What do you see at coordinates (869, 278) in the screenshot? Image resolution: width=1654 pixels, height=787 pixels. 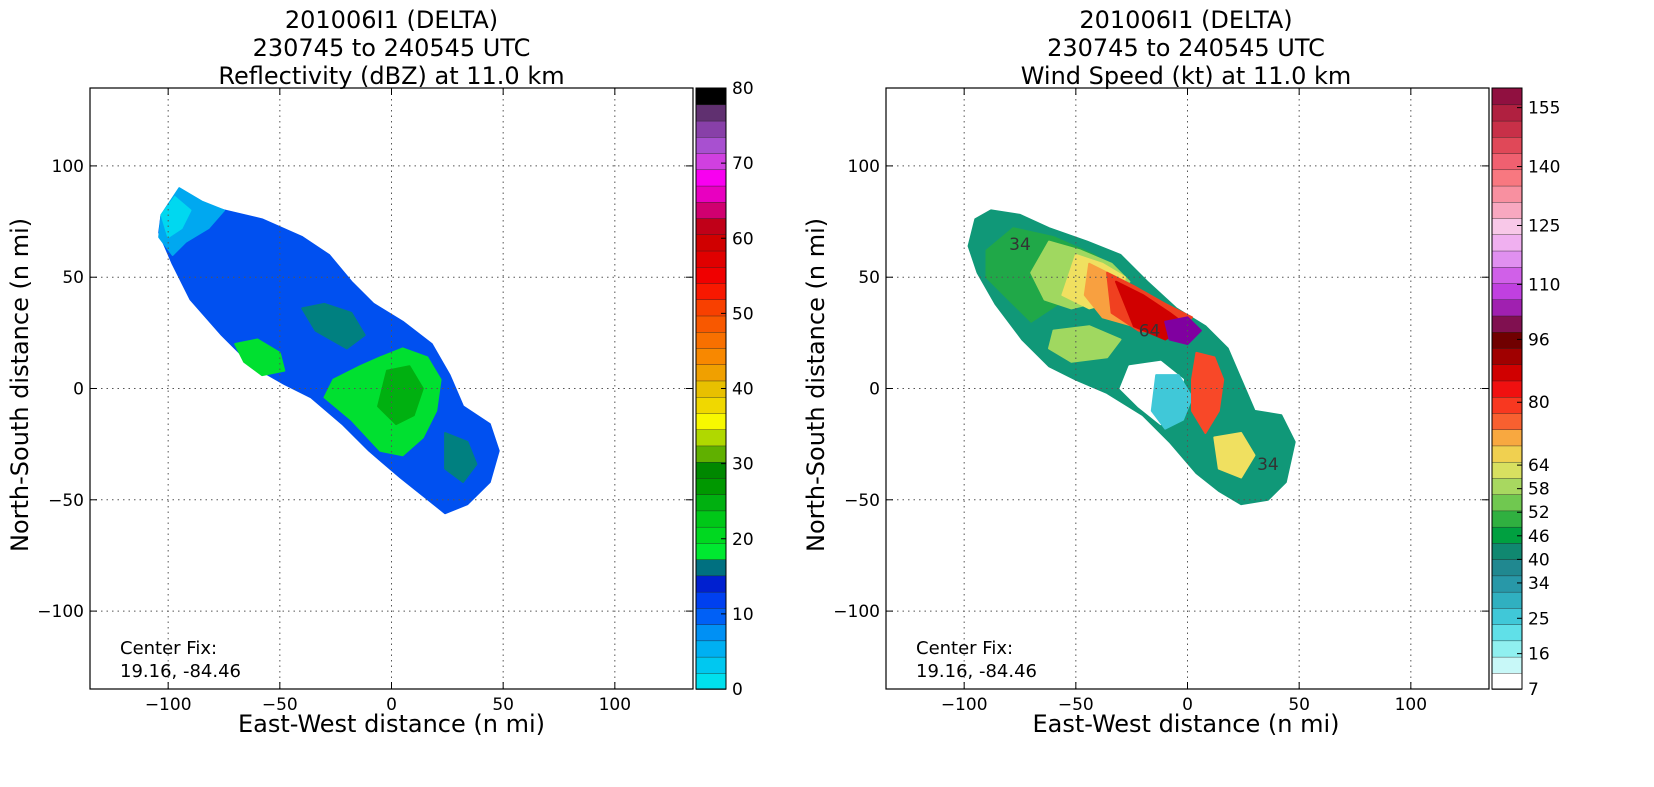 I see `y-tick-label: 50` at bounding box center [869, 278].